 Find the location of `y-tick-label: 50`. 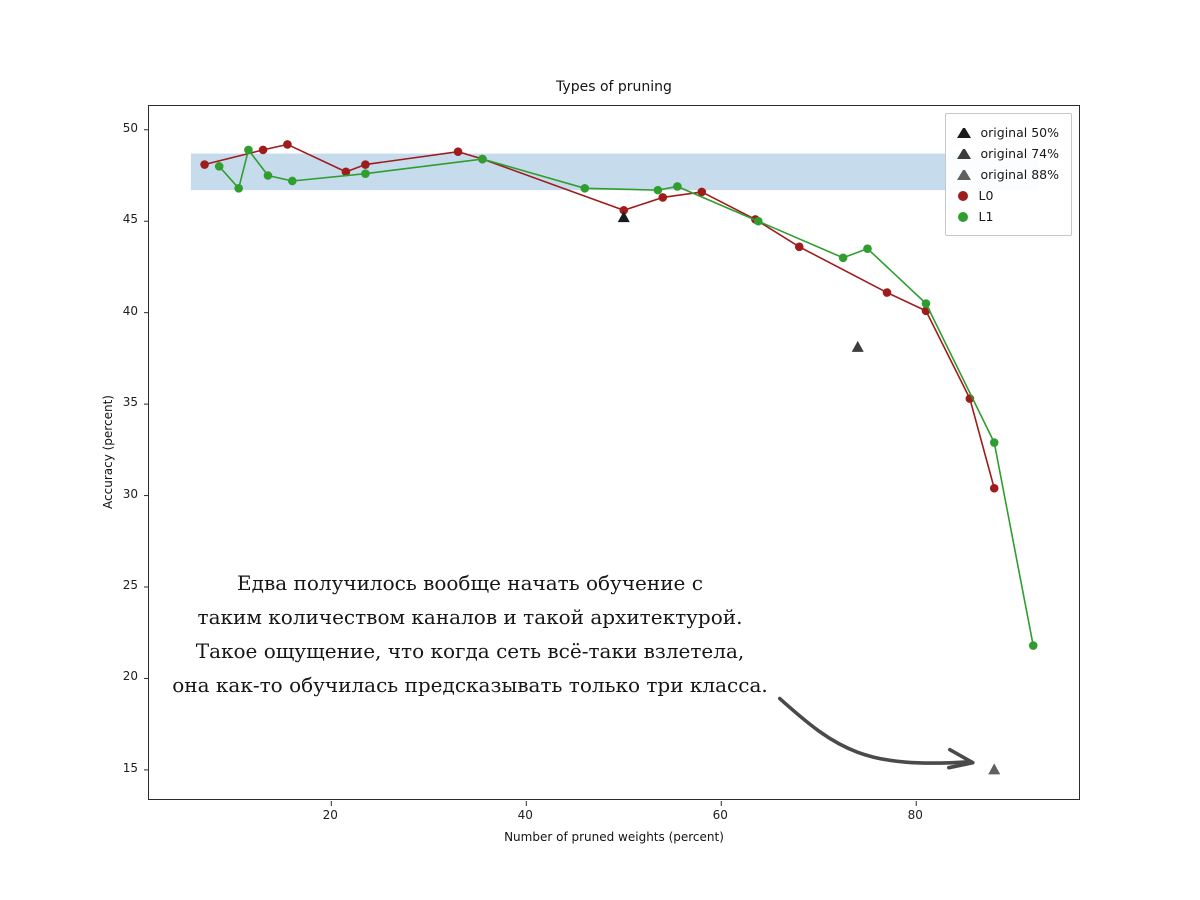

y-tick-label: 50 is located at coordinates (130, 127).